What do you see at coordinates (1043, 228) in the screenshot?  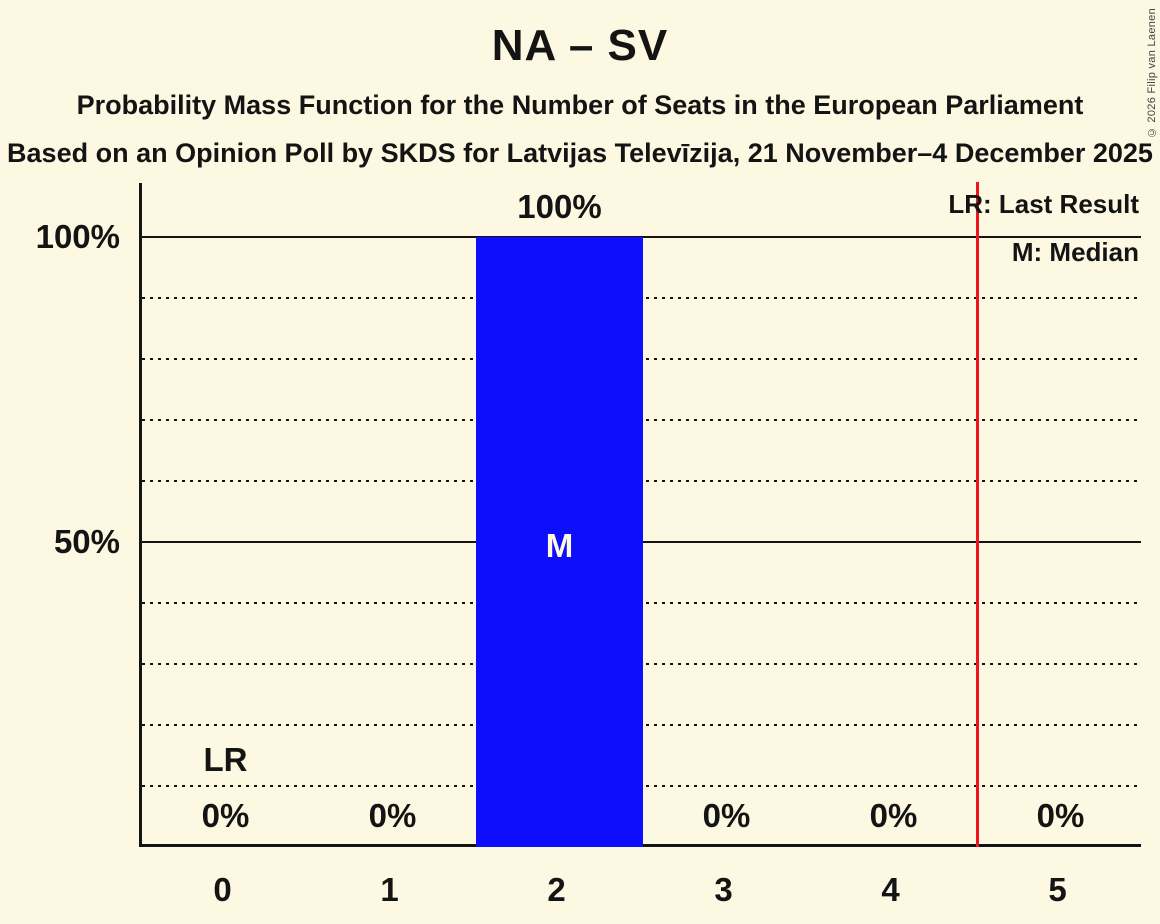 I see `chart-legend: LR: Last Result M: Median` at bounding box center [1043, 228].